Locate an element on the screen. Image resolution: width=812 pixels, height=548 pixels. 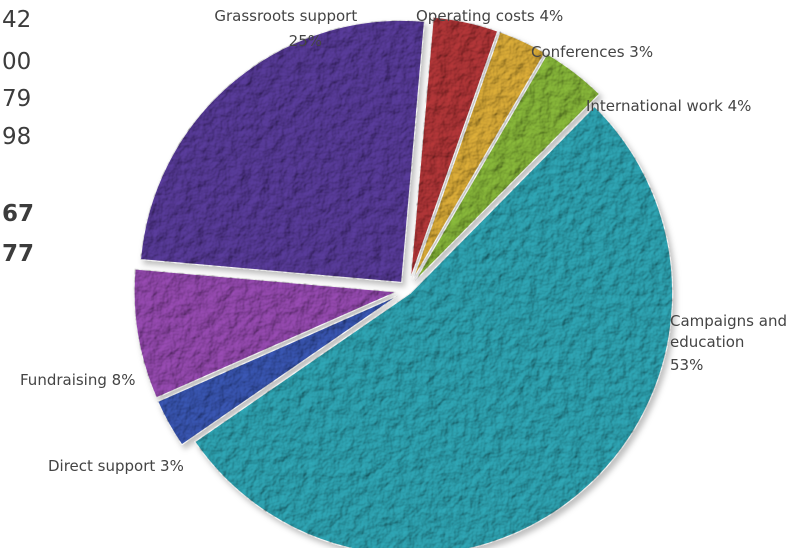
slice-operating-costs is located at coordinates (454, 147).